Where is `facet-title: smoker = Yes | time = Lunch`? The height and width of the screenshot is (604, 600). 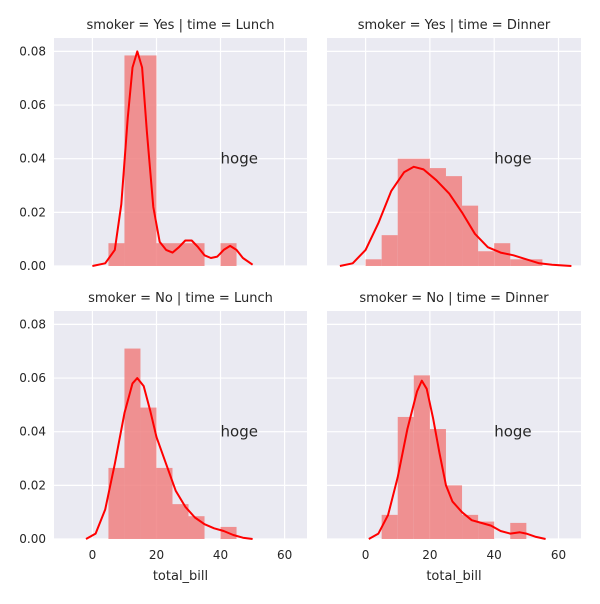
facet-title: smoker = Yes | time = Lunch is located at coordinates (181, 25).